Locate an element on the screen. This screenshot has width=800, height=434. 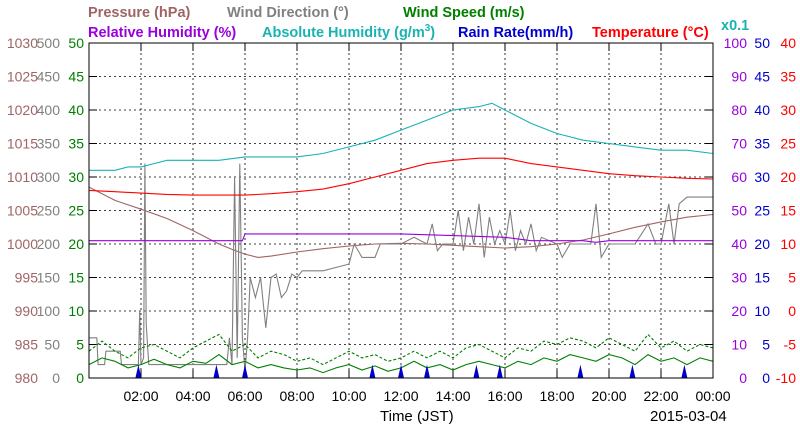
wind-direction-tick-label: 200 is located at coordinates (49, 244).